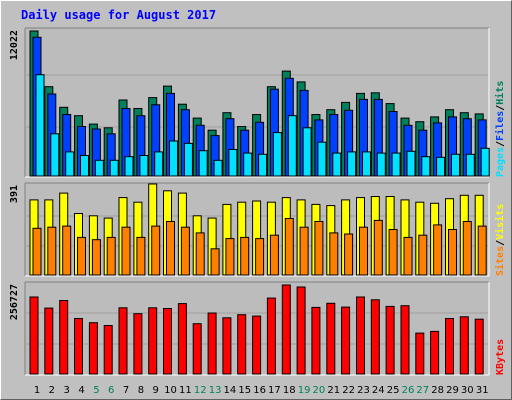 The height and width of the screenshot is (400, 512). I want to click on x-tick-label-day-26: 26, so click(408, 390).